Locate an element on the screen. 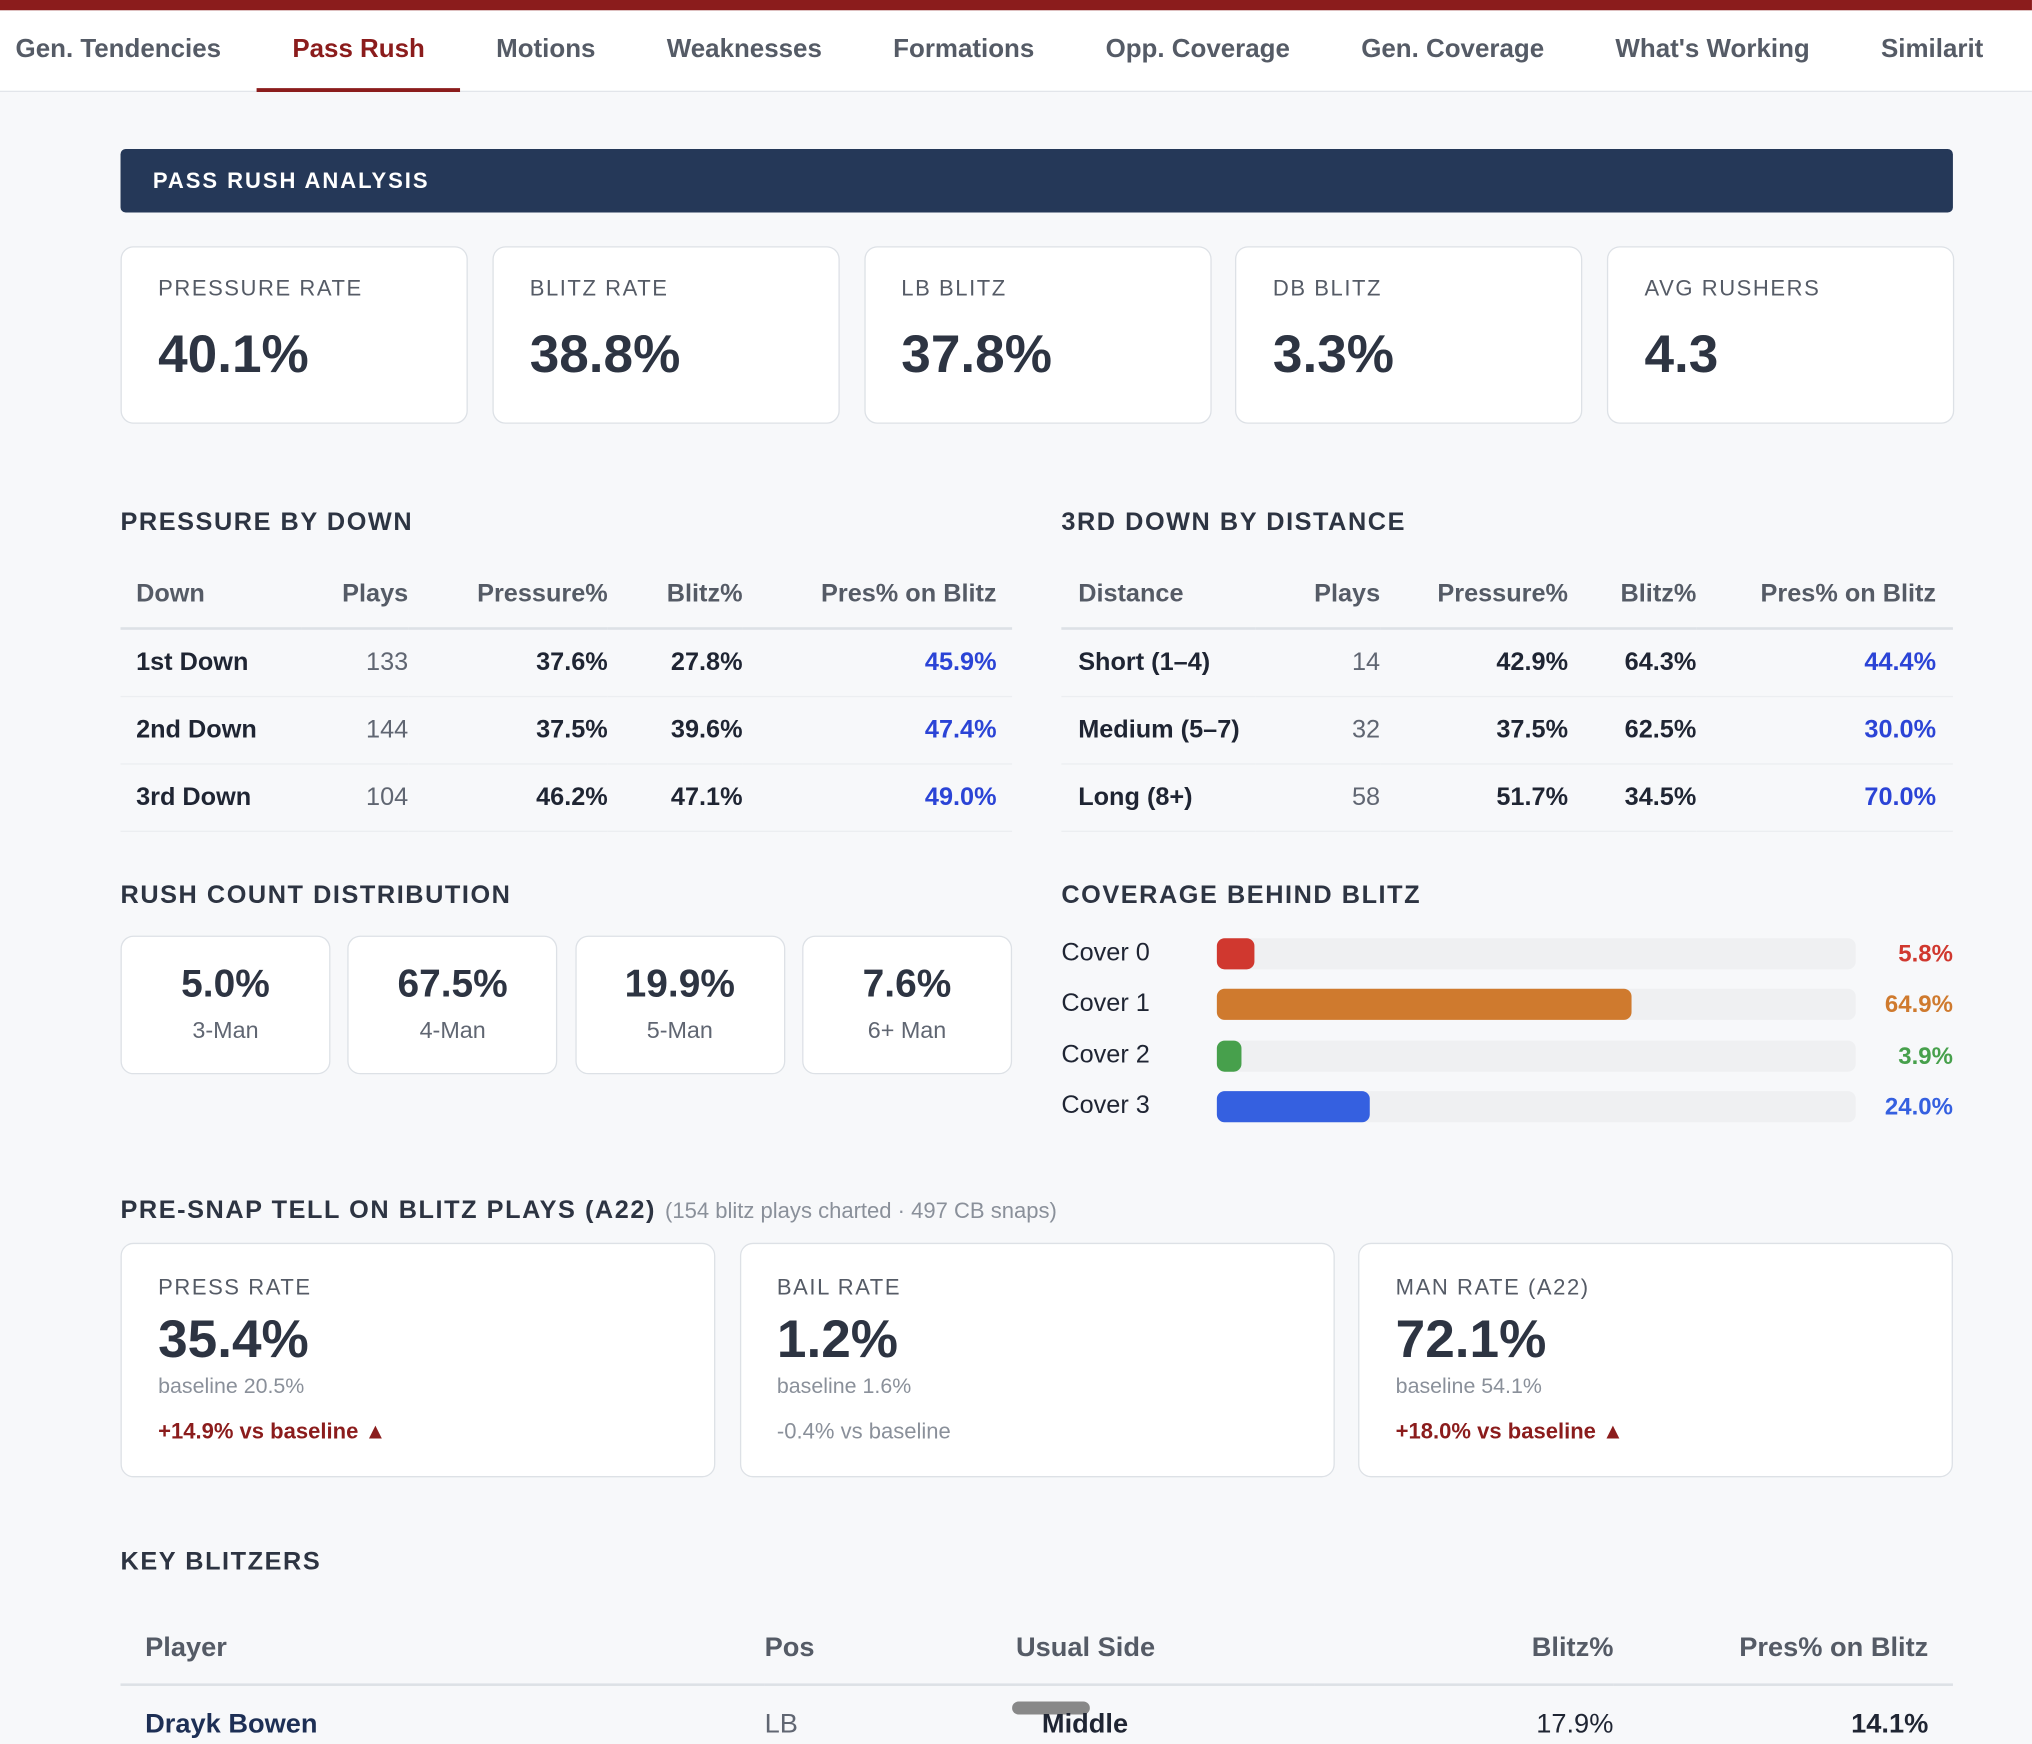 The height and width of the screenshot is (1744, 2032). rush-card: 7.6% 6+ Man is located at coordinates (907, 1005).